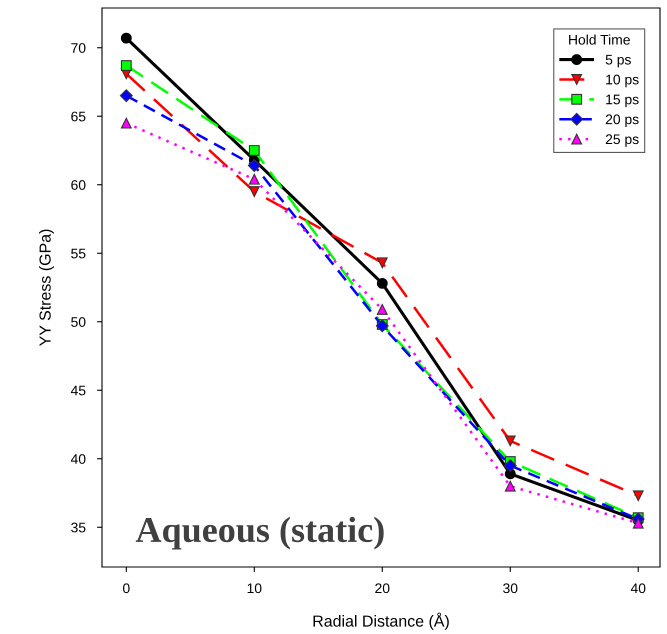  Describe the element at coordinates (78, 527) in the screenshot. I see `y-tick-label: 35` at that location.